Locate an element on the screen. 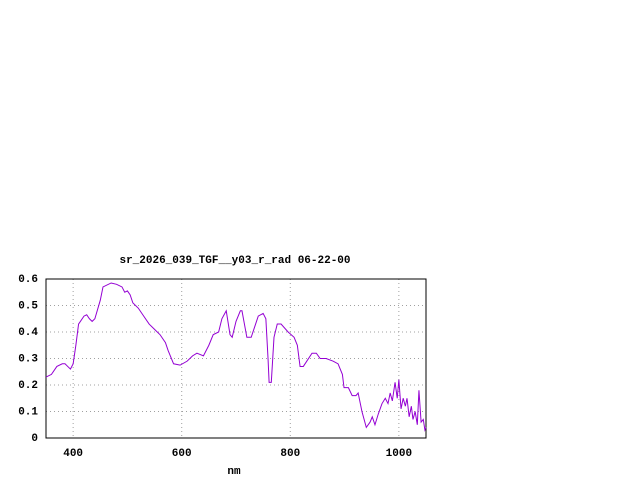 This screenshot has width=640, height=480. y-tick-label: 0 is located at coordinates (34, 439).